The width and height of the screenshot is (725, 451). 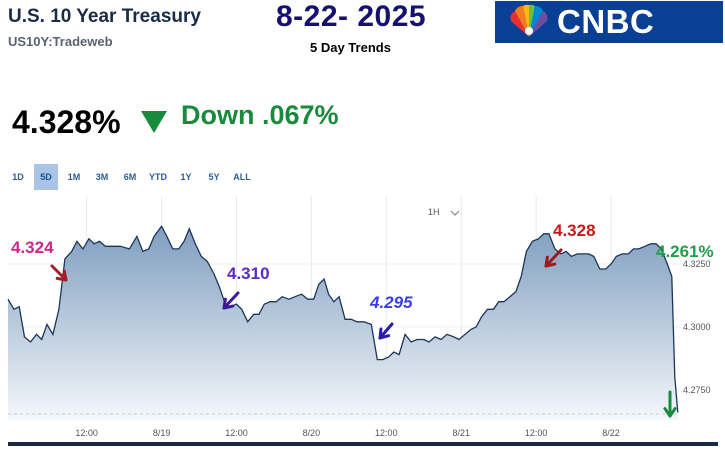 What do you see at coordinates (46, 177) in the screenshot?
I see `range-tab-5d: 5D` at bounding box center [46, 177].